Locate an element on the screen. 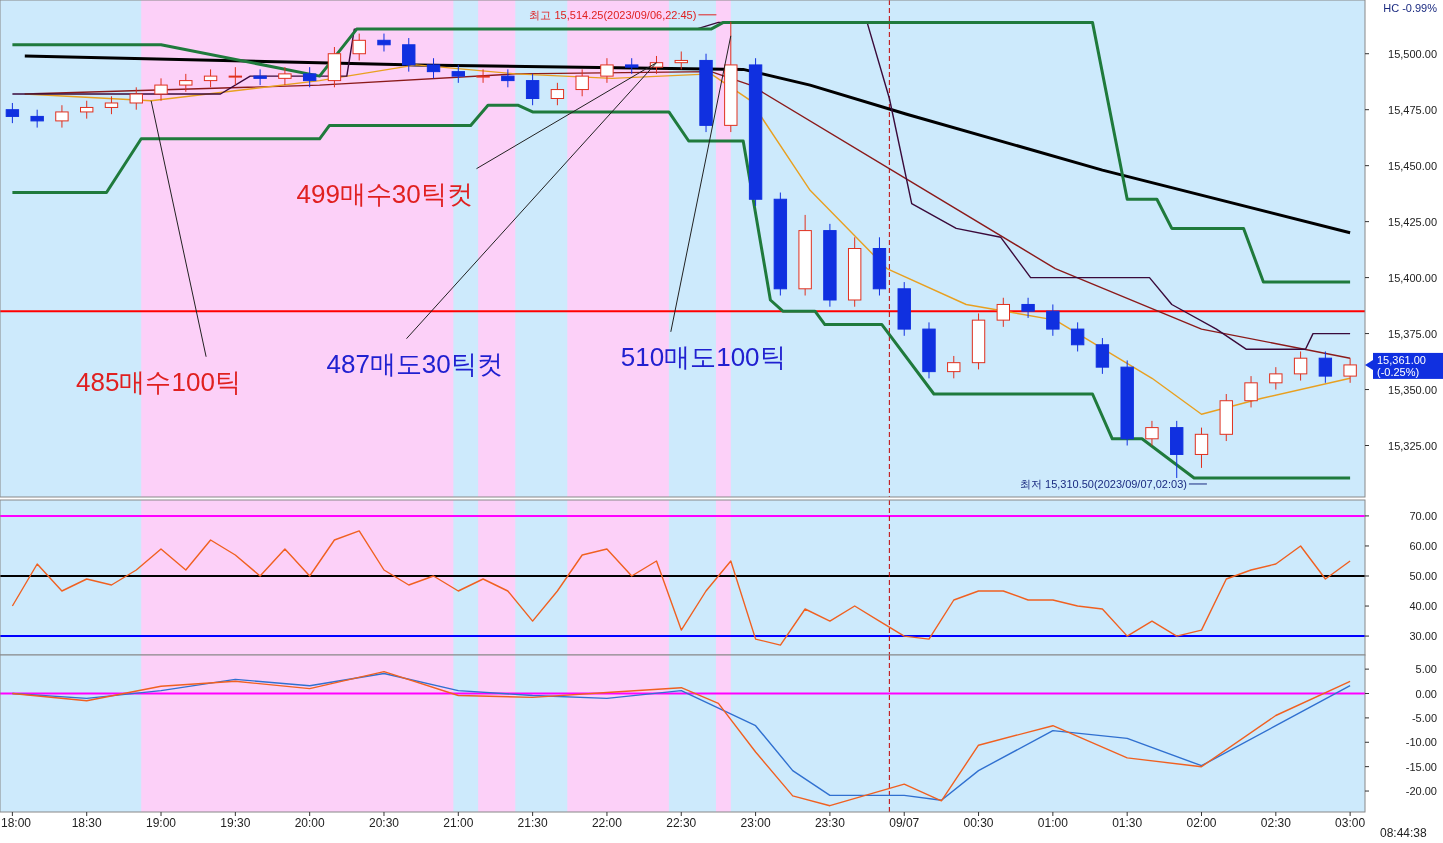 The image size is (1443, 843). y-tick-label: 15,500.00 is located at coordinates (1412, 53).